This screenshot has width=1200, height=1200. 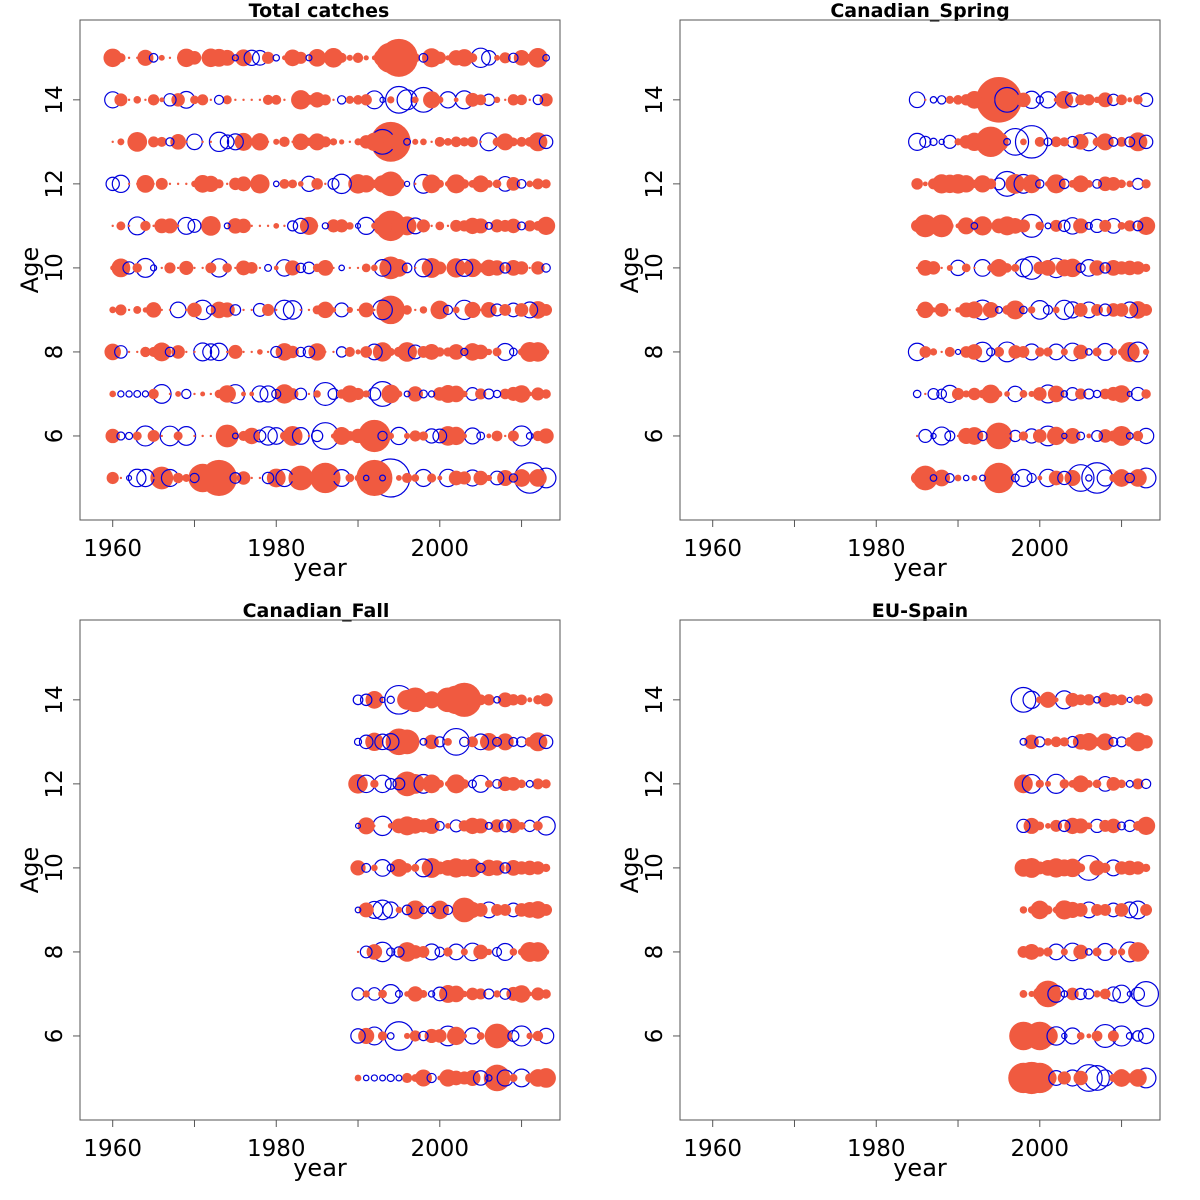 What do you see at coordinates (112, 1149) in the screenshot?
I see `x-tick-label: 1960` at bounding box center [112, 1149].